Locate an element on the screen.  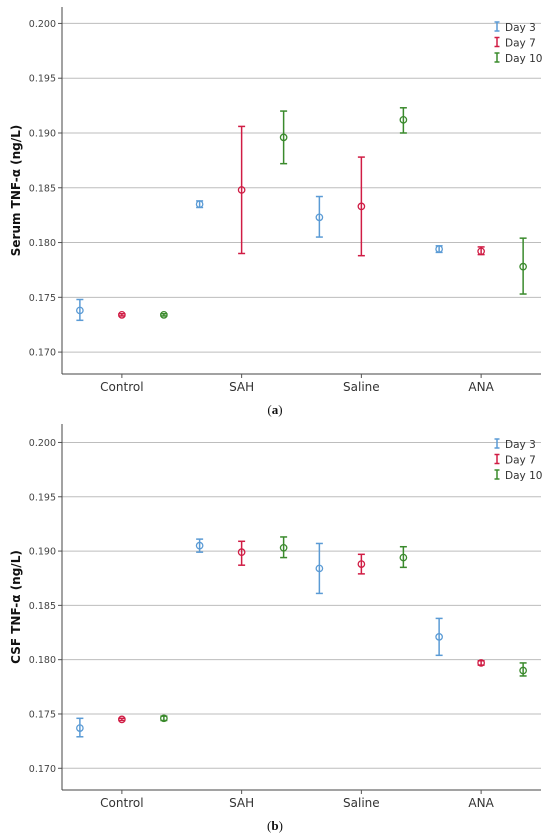
panel-caption: (b) is located at coordinates (275, 825).